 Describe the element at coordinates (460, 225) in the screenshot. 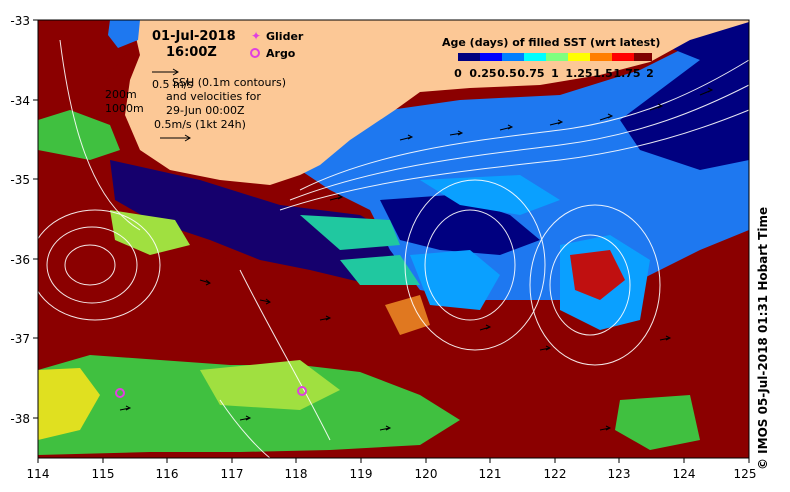

I see `navy-patch-central` at that location.